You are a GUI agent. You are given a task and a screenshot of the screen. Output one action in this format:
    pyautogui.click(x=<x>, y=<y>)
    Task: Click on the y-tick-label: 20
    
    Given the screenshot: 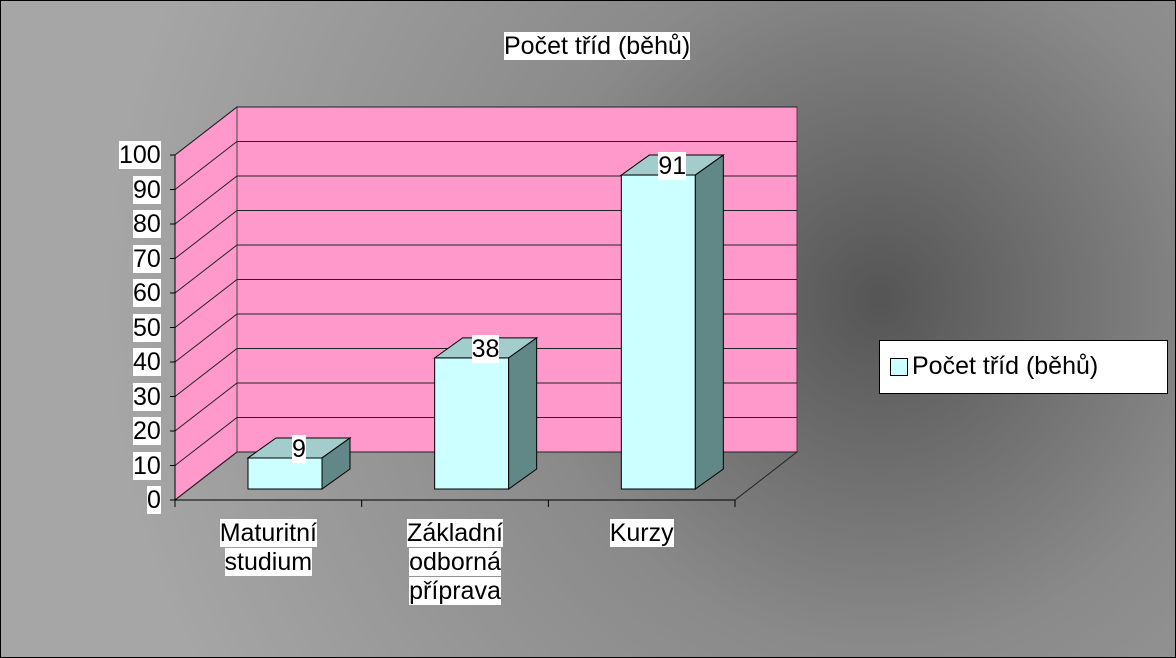 What is the action you would take?
    pyautogui.click(x=147, y=431)
    